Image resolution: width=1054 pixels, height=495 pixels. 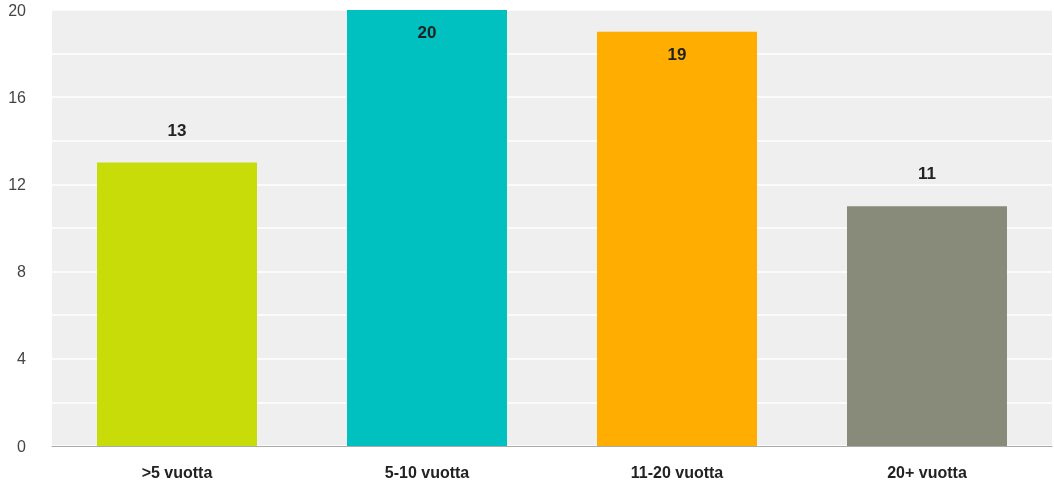 I want to click on data-label: 20, so click(x=427, y=32).